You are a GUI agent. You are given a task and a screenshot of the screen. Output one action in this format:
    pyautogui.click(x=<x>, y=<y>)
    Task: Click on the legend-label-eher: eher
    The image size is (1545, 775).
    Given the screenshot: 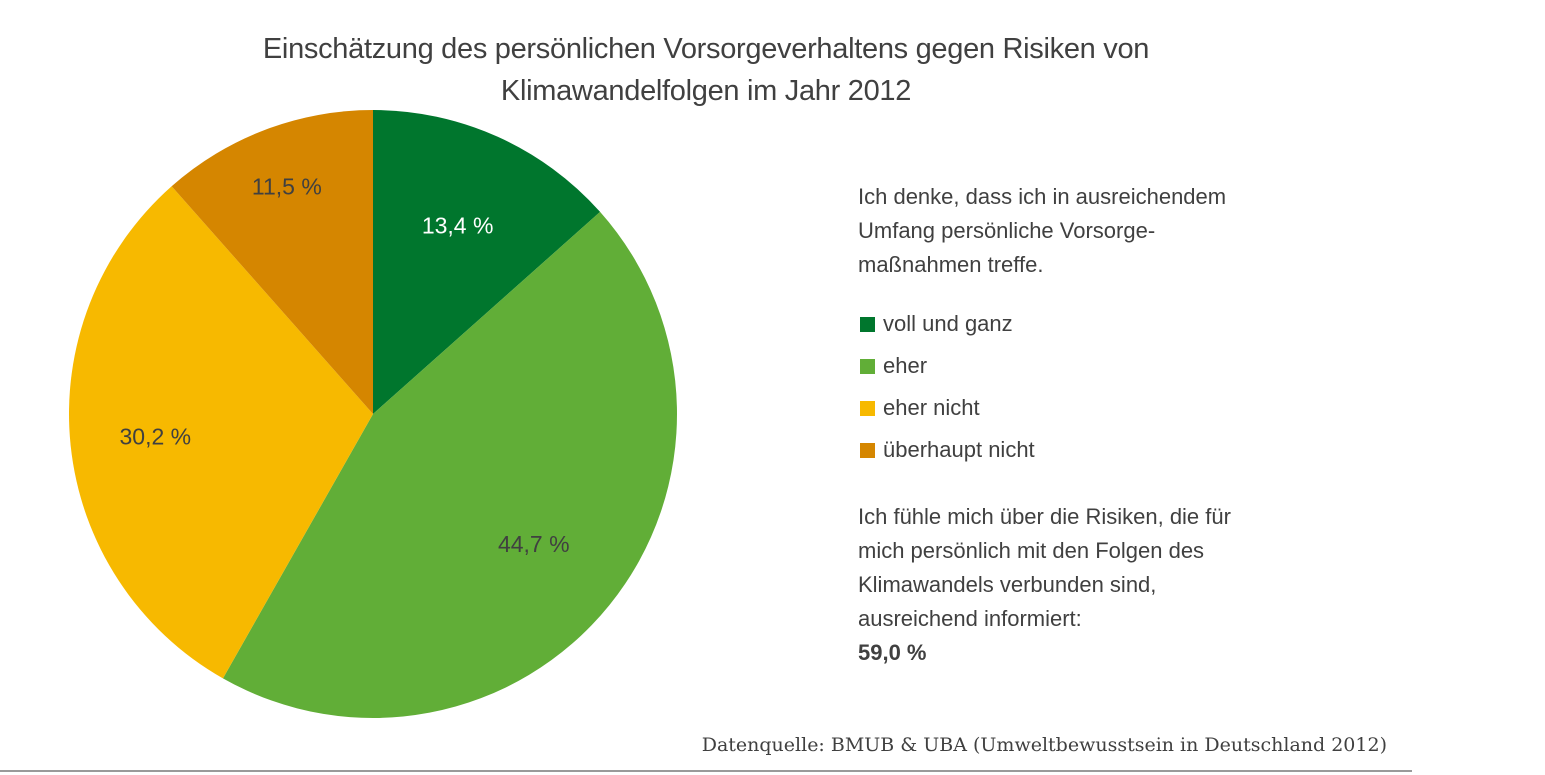 What is the action you would take?
    pyautogui.click(x=905, y=365)
    